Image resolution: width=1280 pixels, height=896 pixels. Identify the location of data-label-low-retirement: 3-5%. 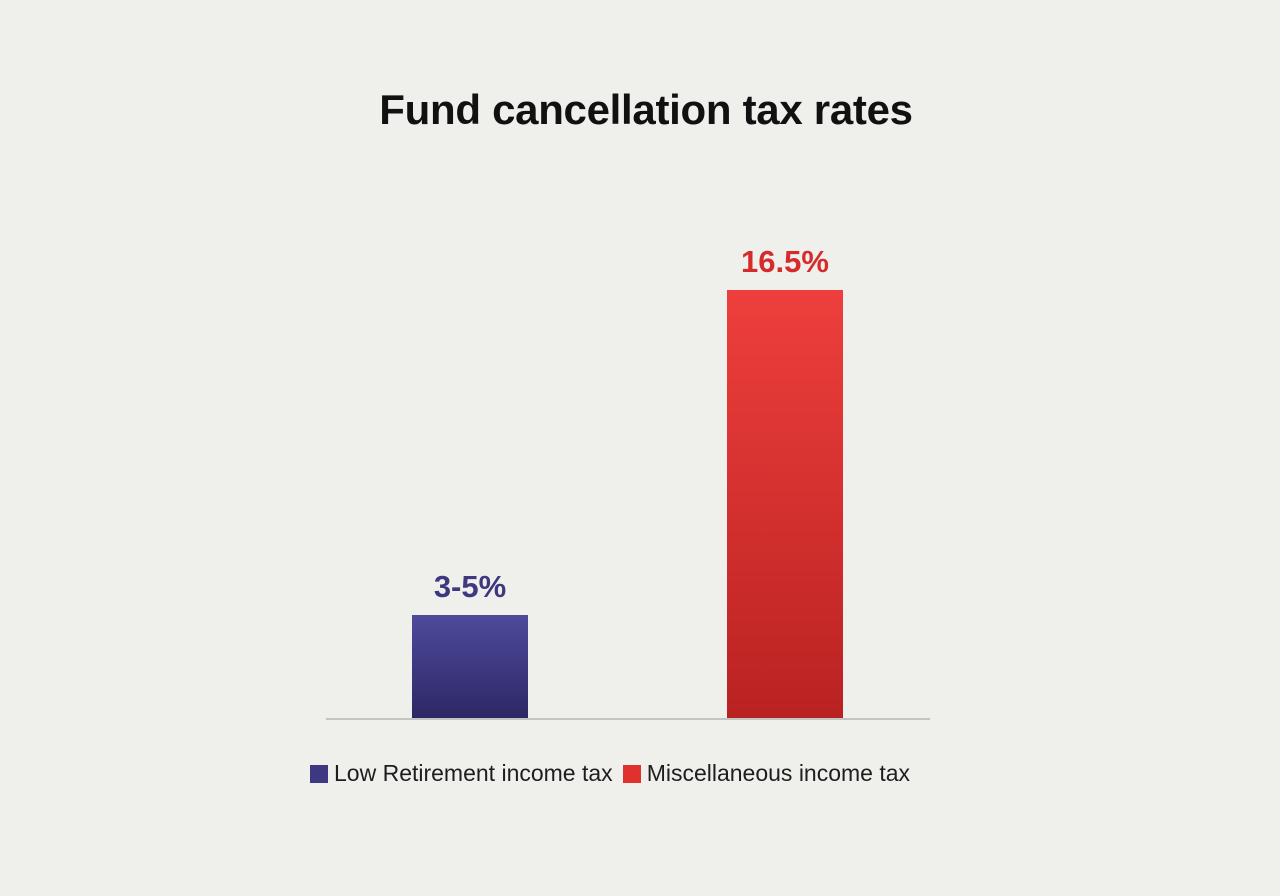
(470, 586).